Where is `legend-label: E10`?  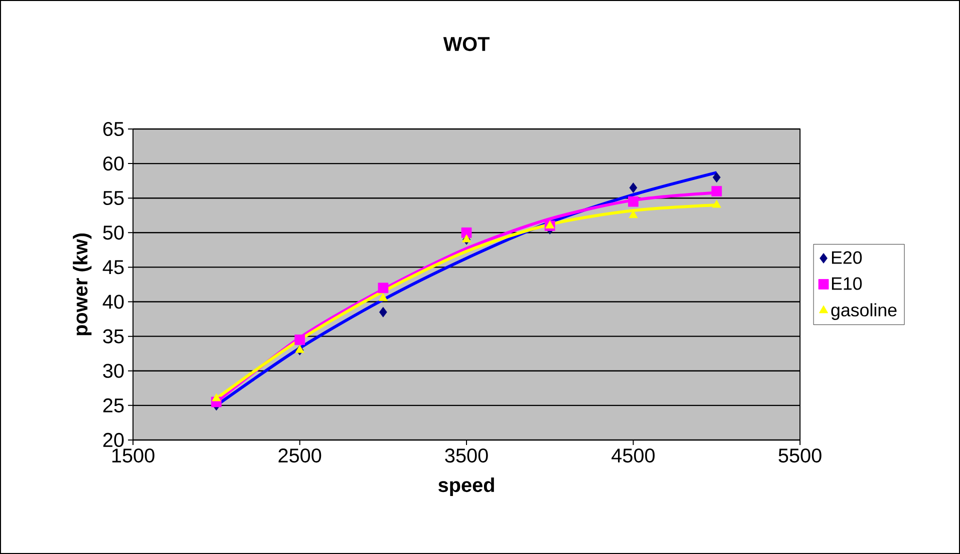 legend-label: E10 is located at coordinates (847, 283).